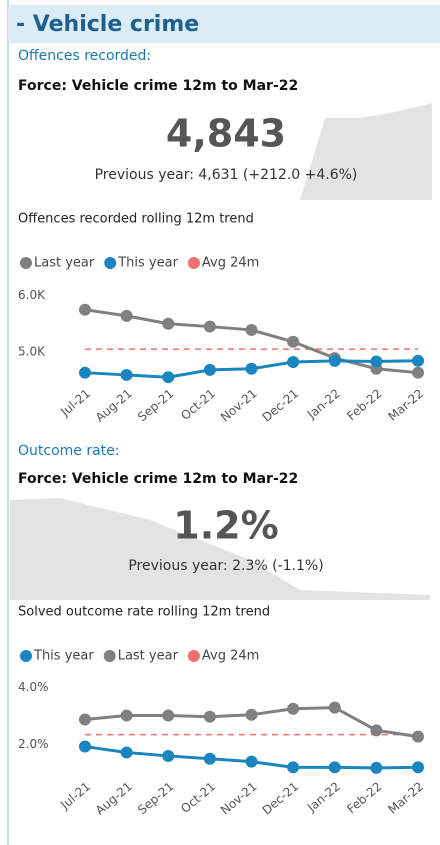 This screenshot has height=845, width=440. What do you see at coordinates (225, 566) in the screenshot?
I see `kpi-previous: Previous year: 2.3% (-1.1%)` at bounding box center [225, 566].